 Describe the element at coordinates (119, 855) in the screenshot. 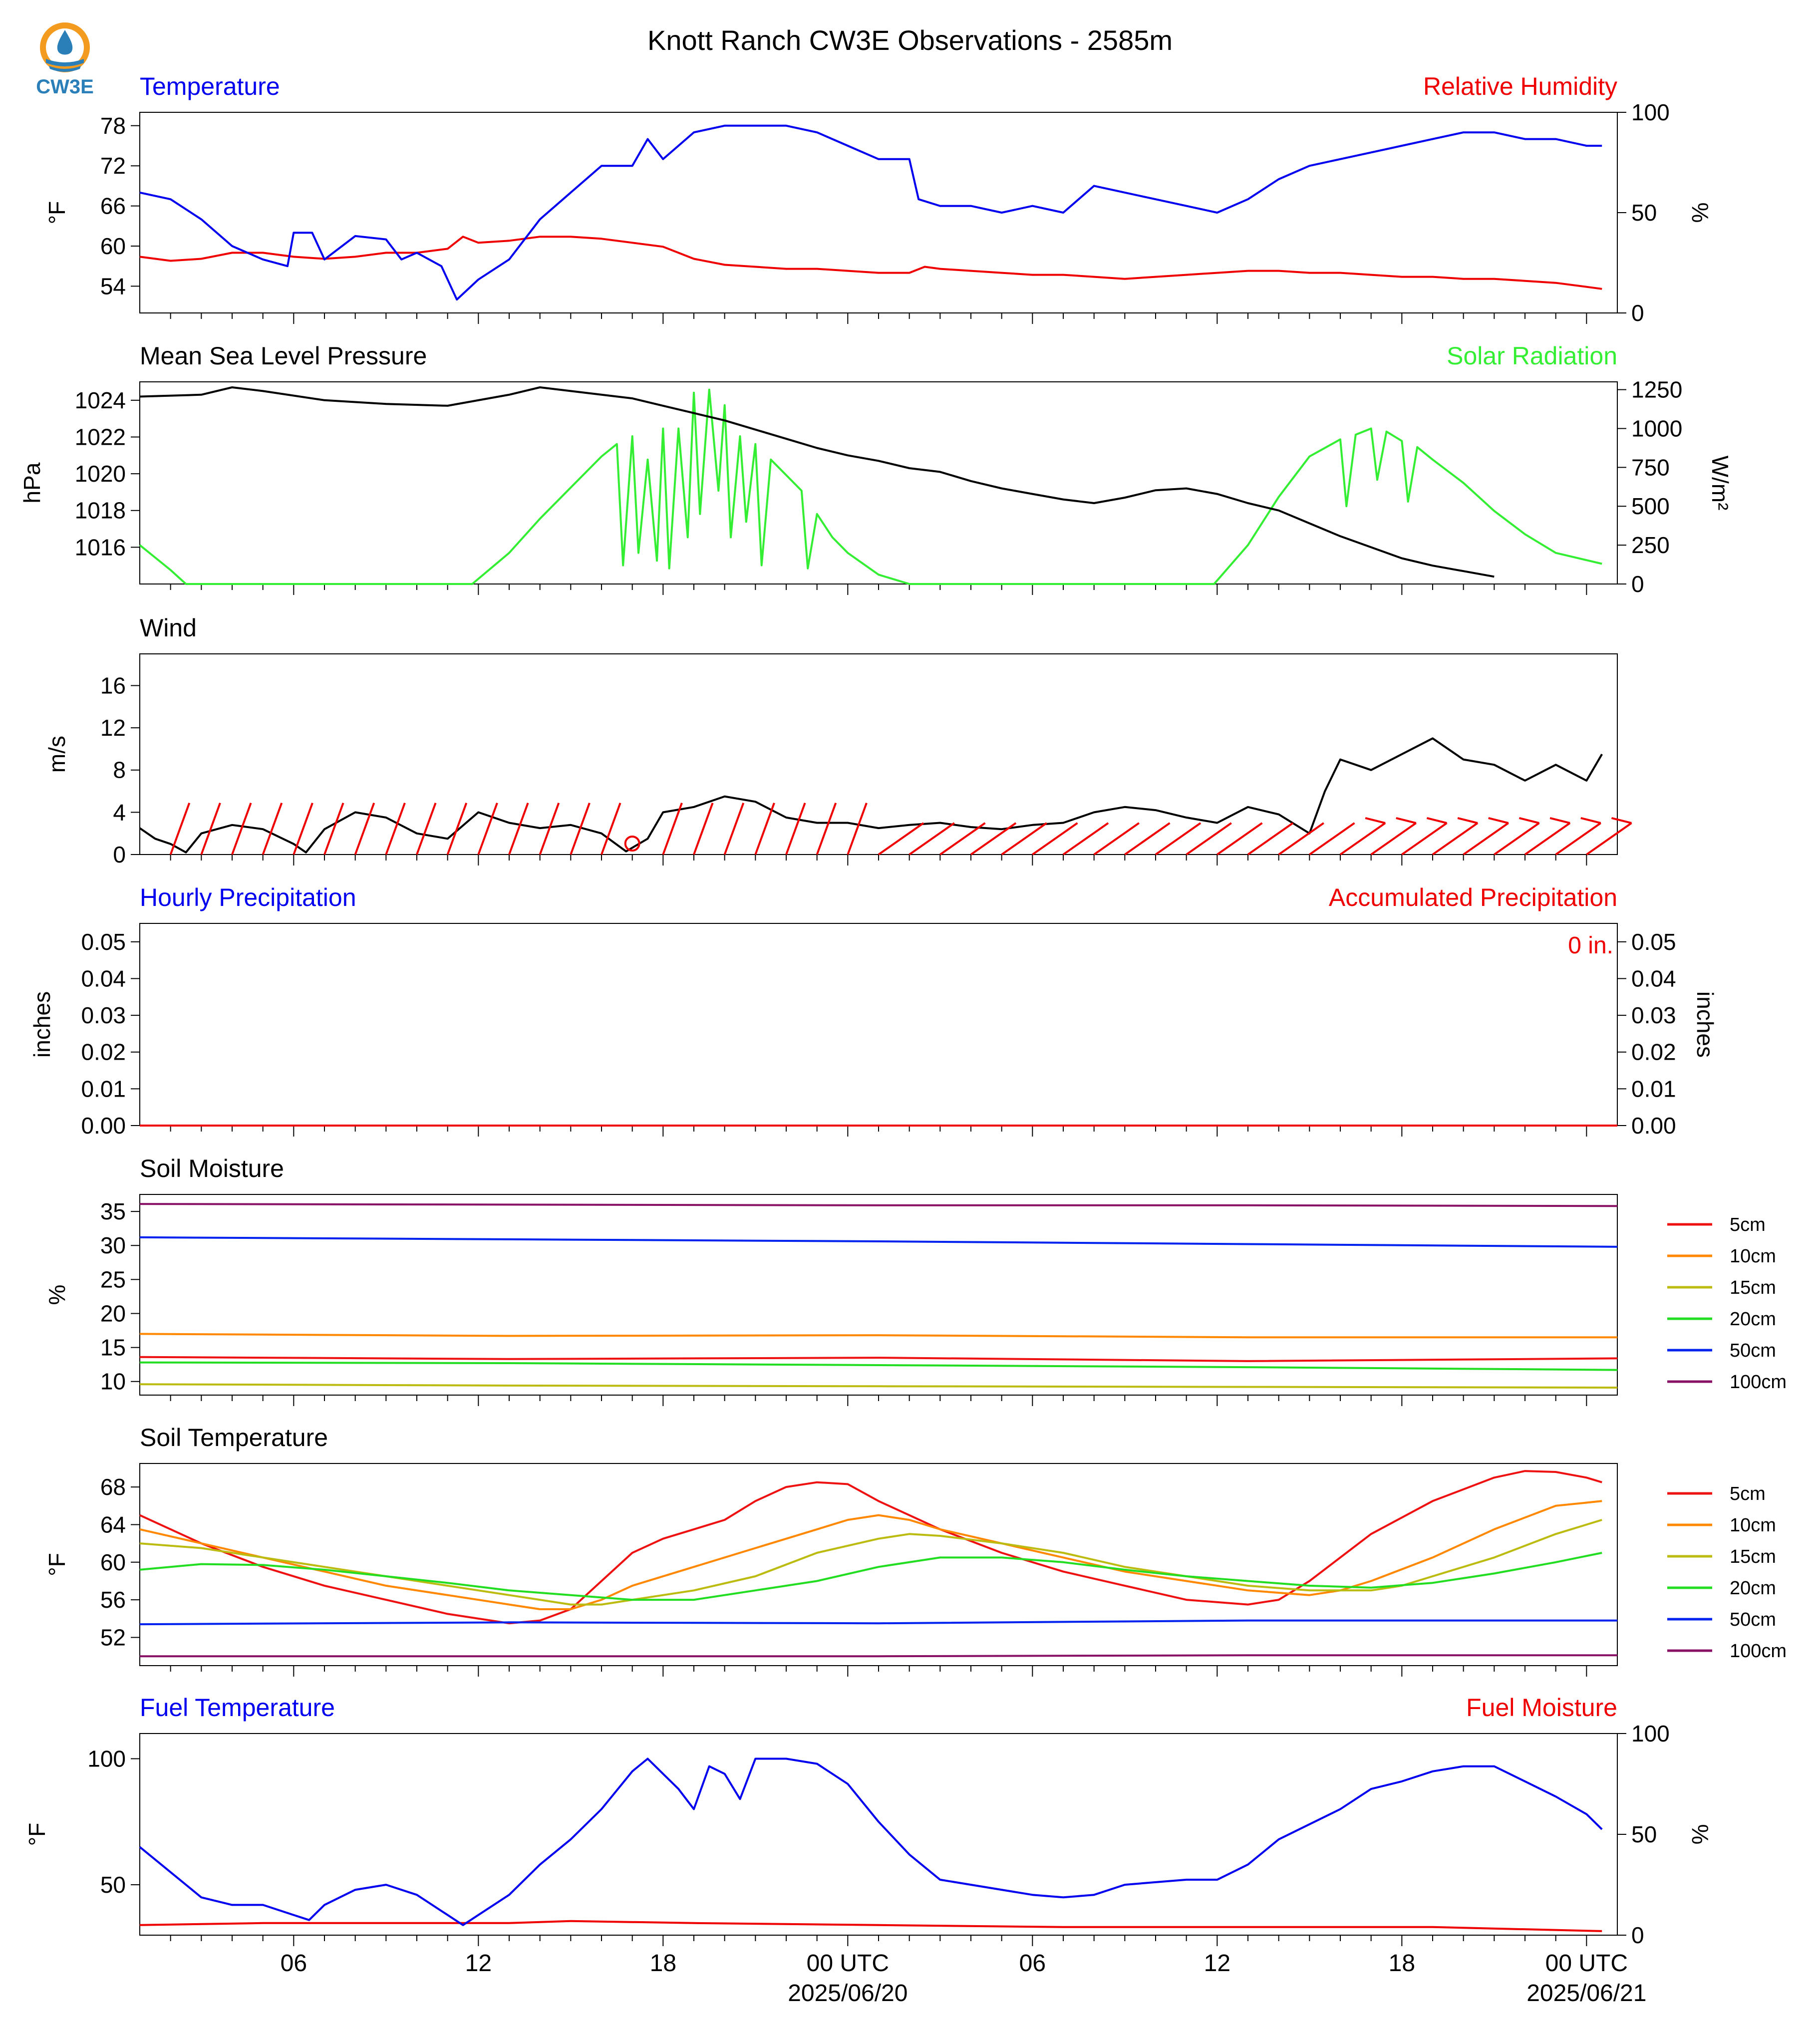

I see `y-tick-label: 0` at that location.